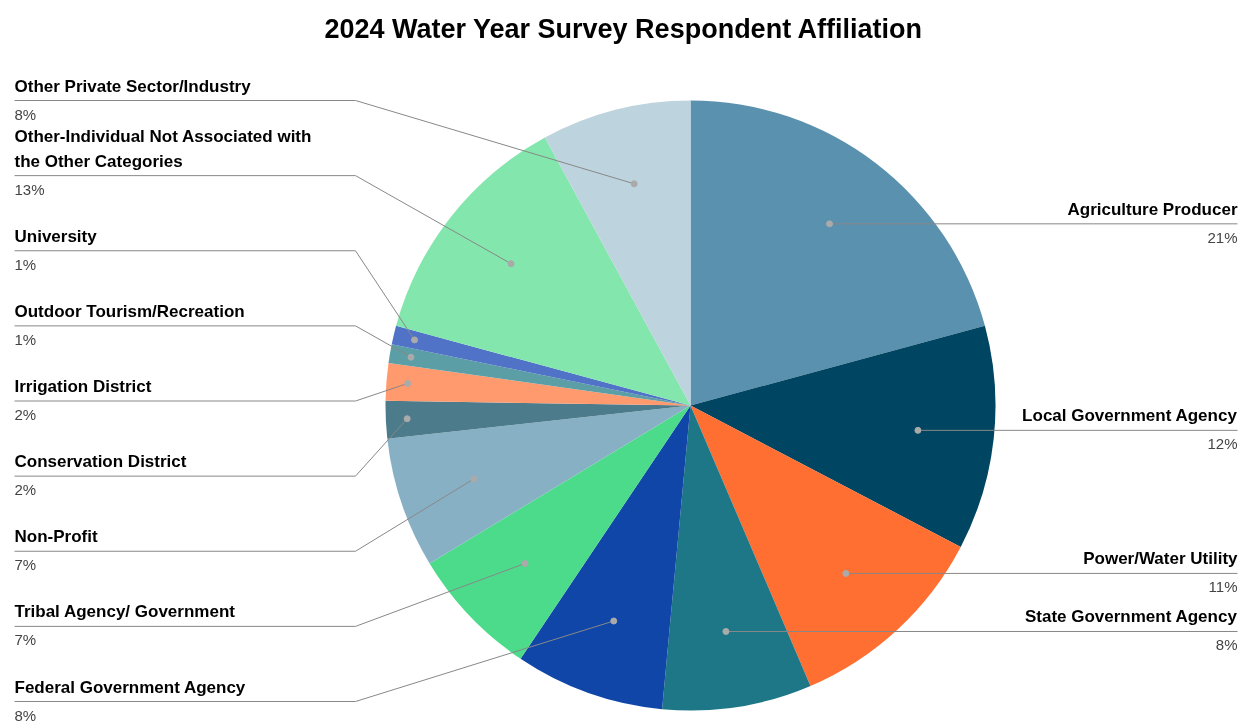 The image size is (1247, 721). I want to click on slice-label: Other-Individual Not Associated with the Other Categories, so click(163, 148).